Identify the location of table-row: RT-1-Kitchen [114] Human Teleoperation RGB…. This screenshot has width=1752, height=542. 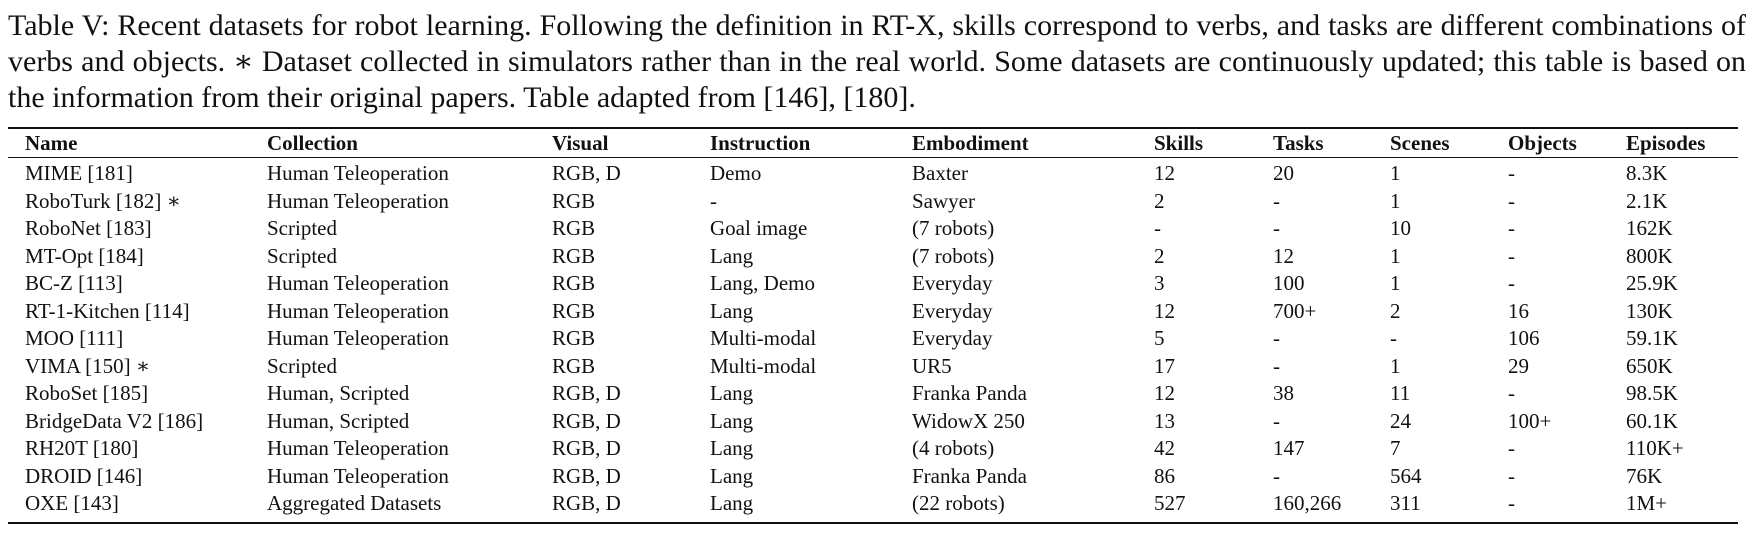
(873, 312).